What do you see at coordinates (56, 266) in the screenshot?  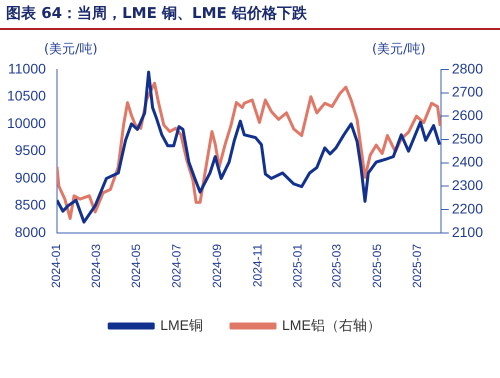 I see `x-tick-label: 2024-01` at bounding box center [56, 266].